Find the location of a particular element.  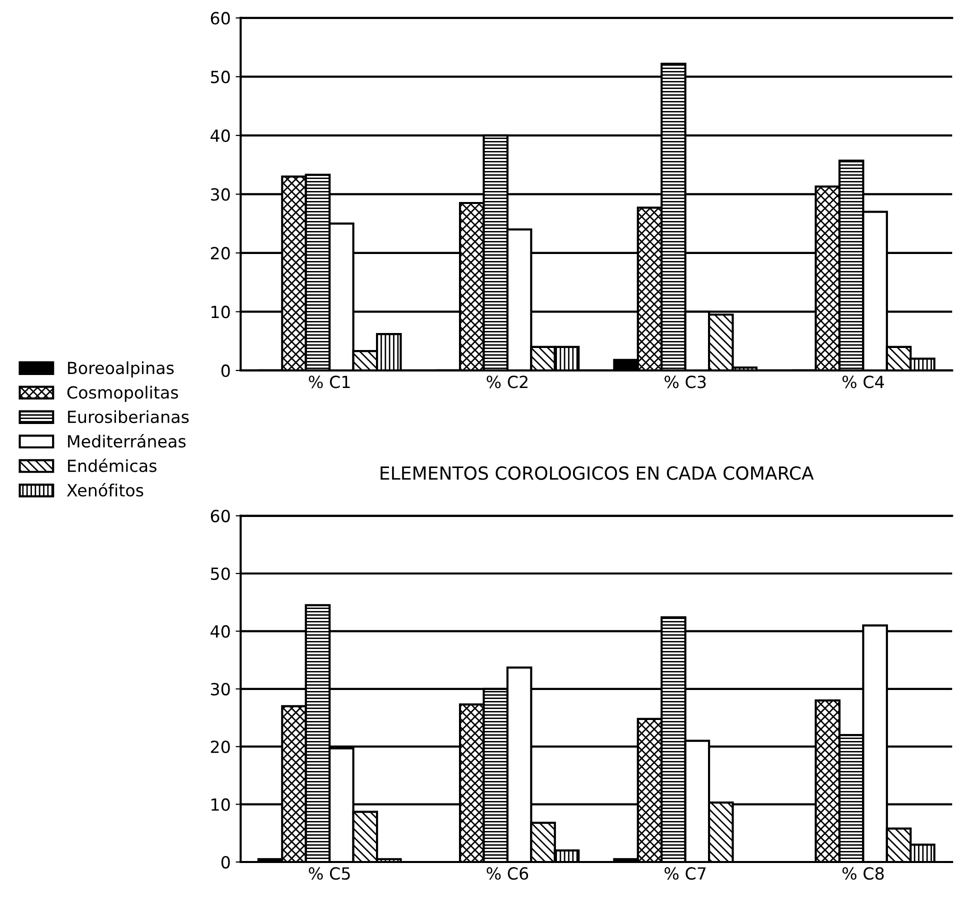

x-tick-label: % C1 is located at coordinates (329, 382).